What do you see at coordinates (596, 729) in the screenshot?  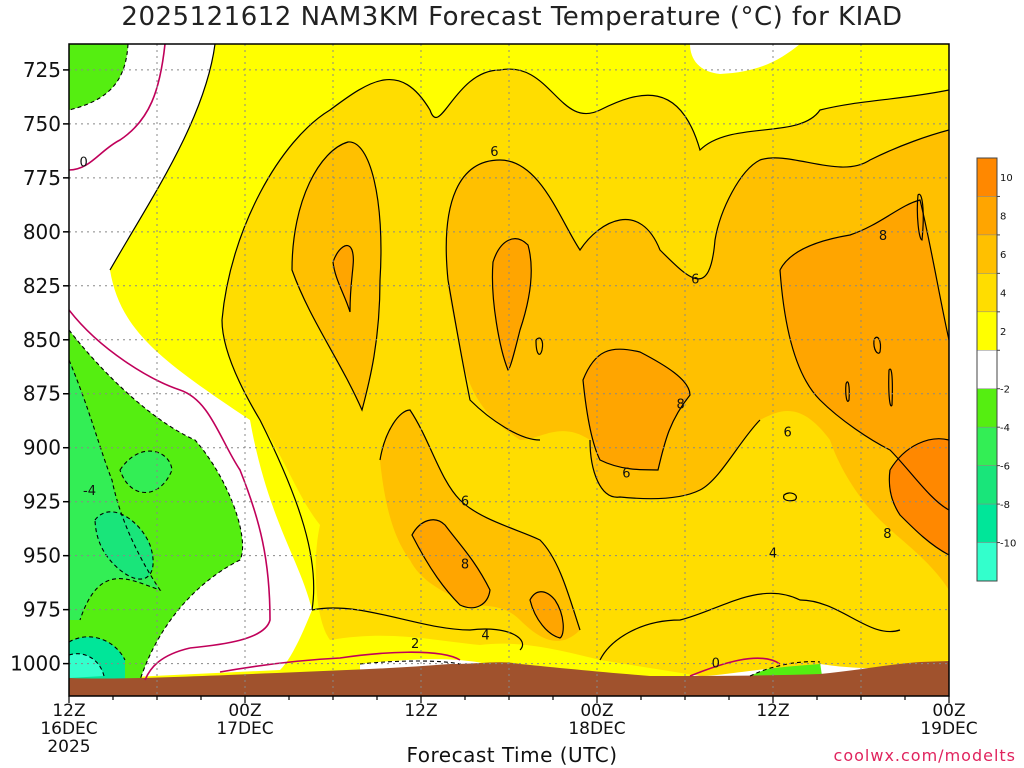 I see `x-tick-label: 18DEC` at bounding box center [596, 729].